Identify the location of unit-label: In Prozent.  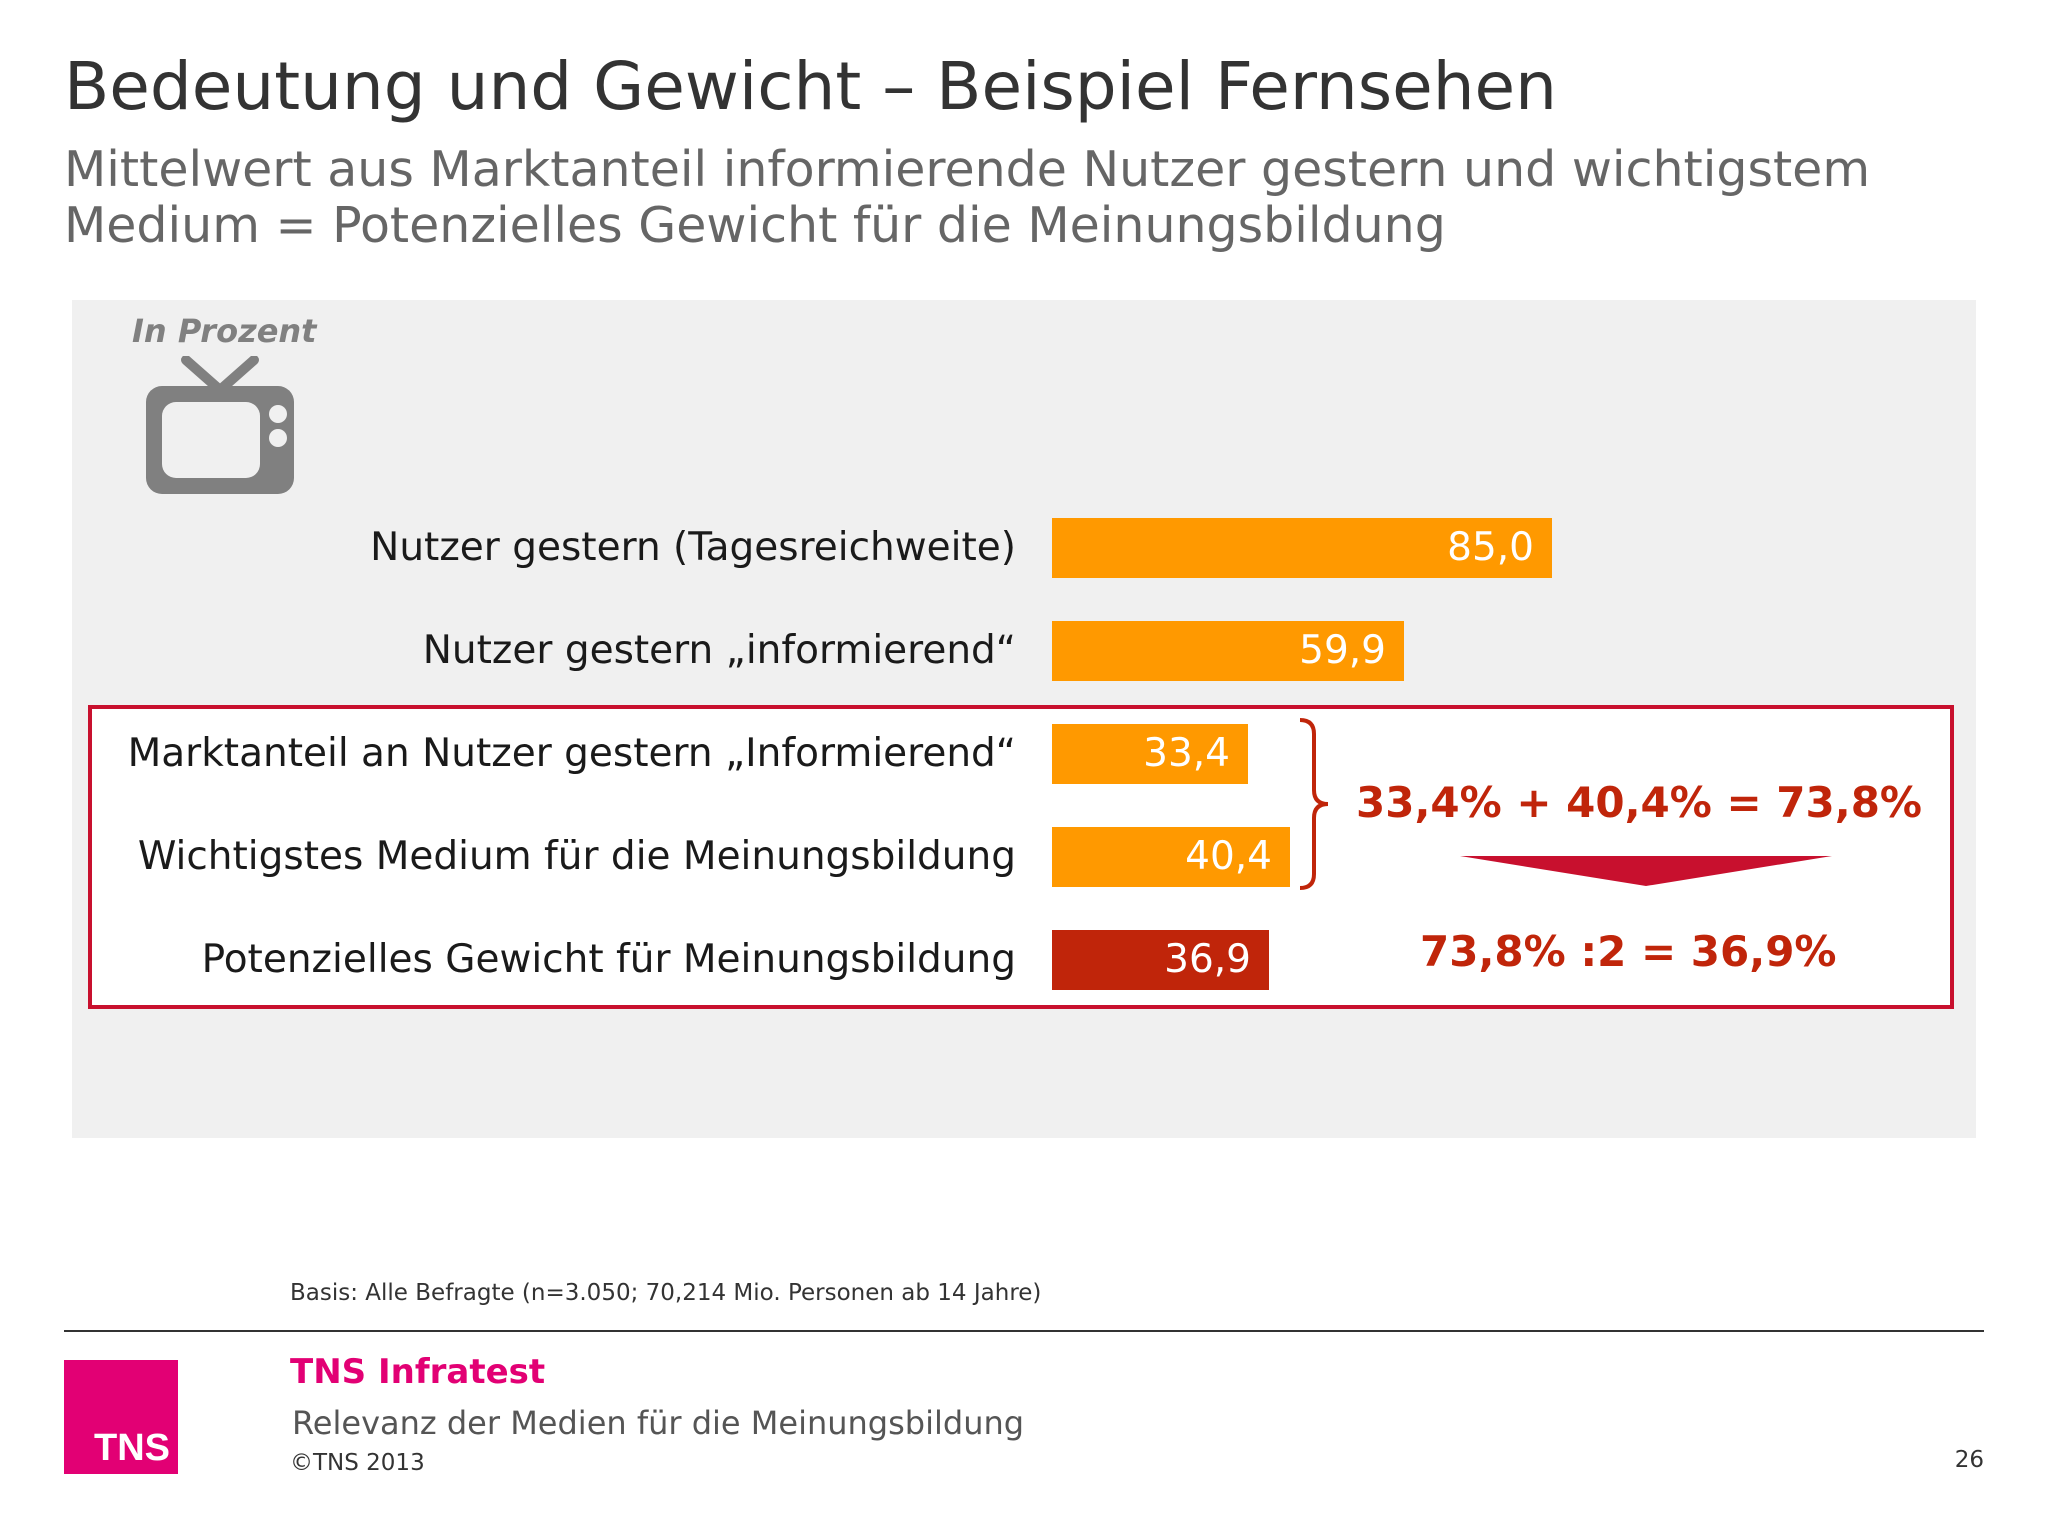
(224, 331).